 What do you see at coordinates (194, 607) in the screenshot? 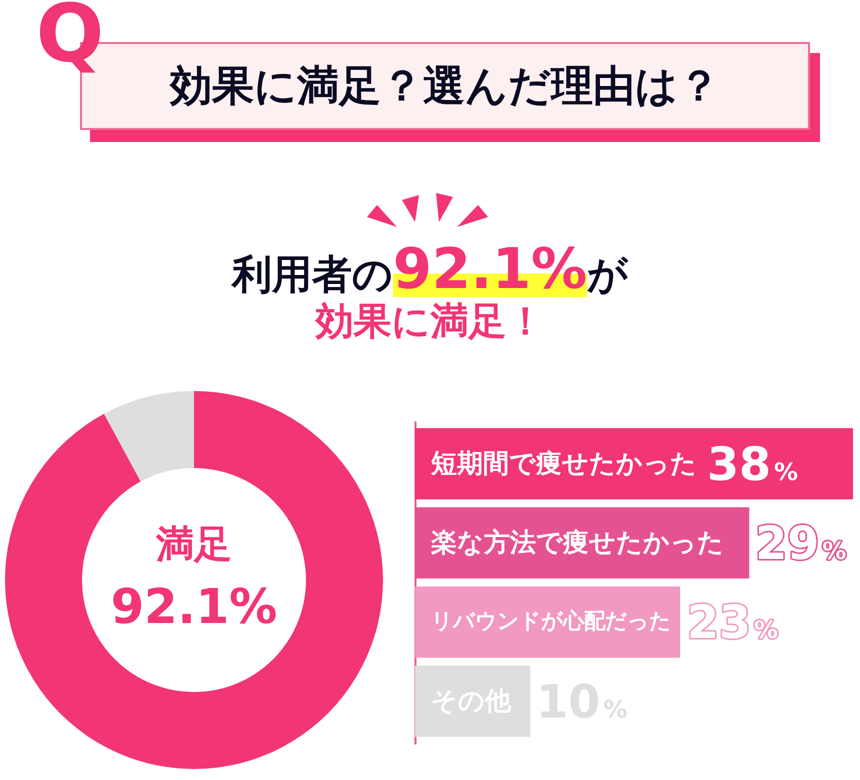
I see `data-label: 92.1%` at bounding box center [194, 607].